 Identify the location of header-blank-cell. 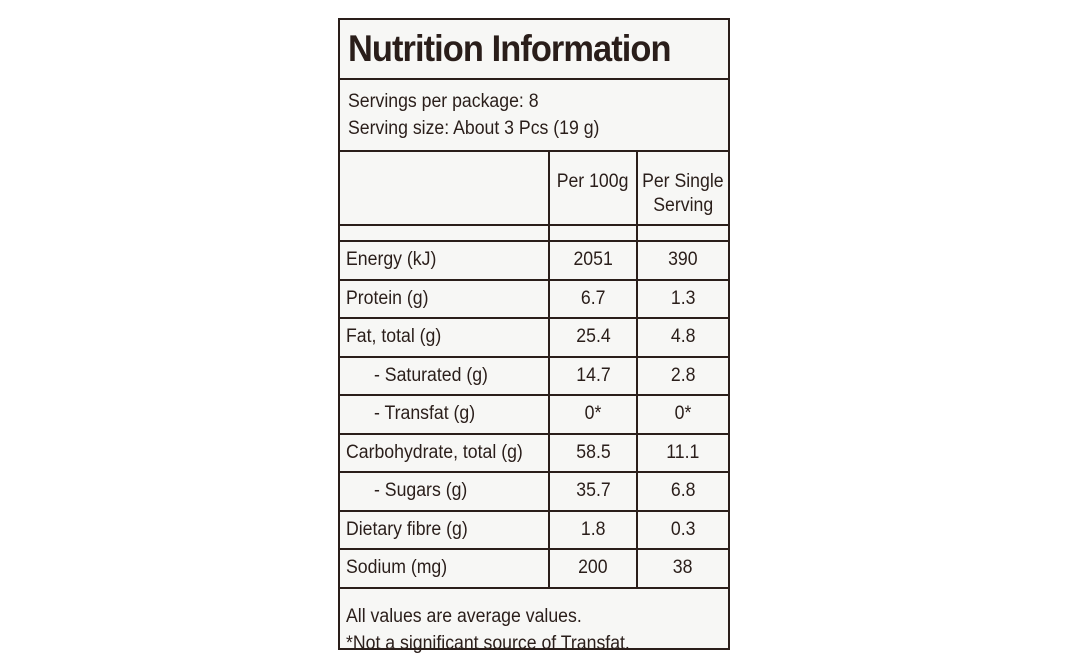
(444, 188).